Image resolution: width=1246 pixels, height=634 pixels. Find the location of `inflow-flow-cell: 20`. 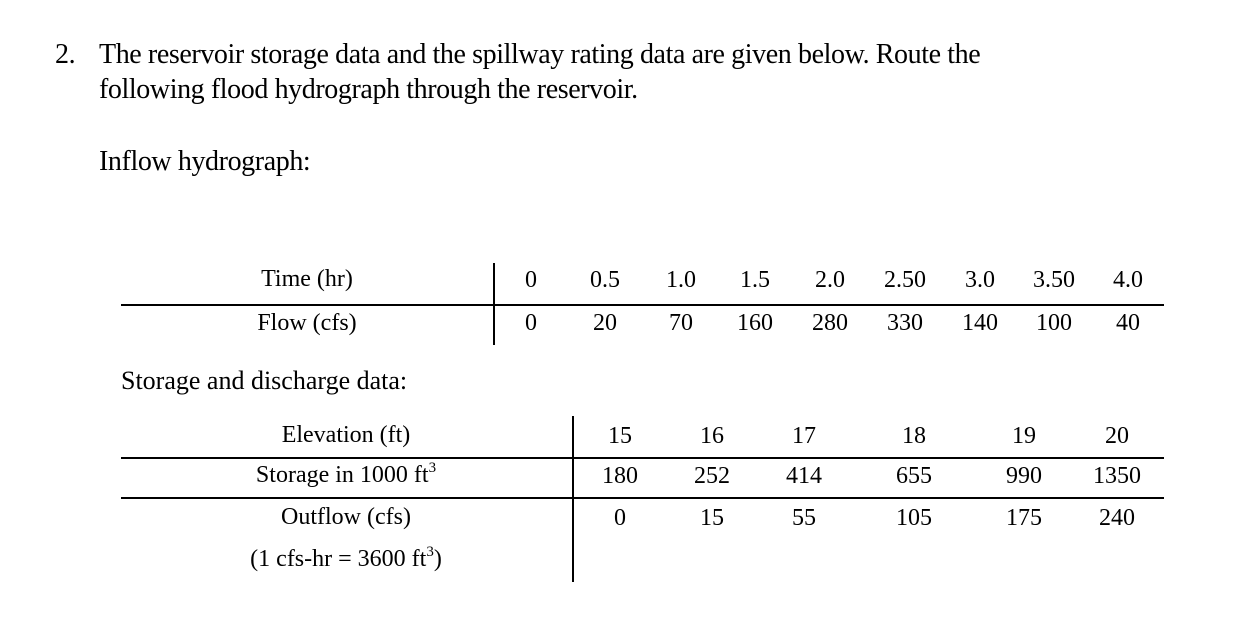

inflow-flow-cell: 20 is located at coordinates (605, 323).